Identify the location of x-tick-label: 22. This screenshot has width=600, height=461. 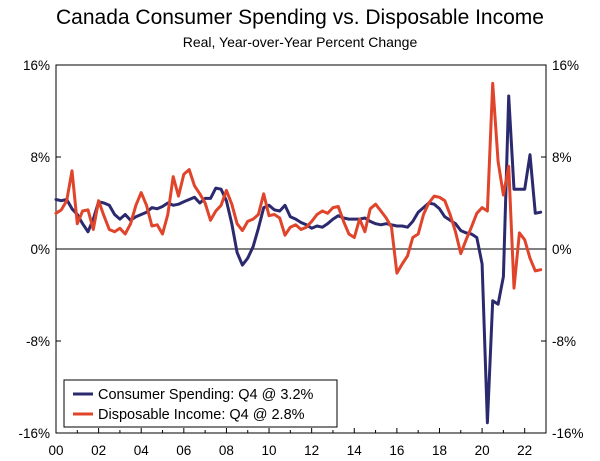
(524, 450).